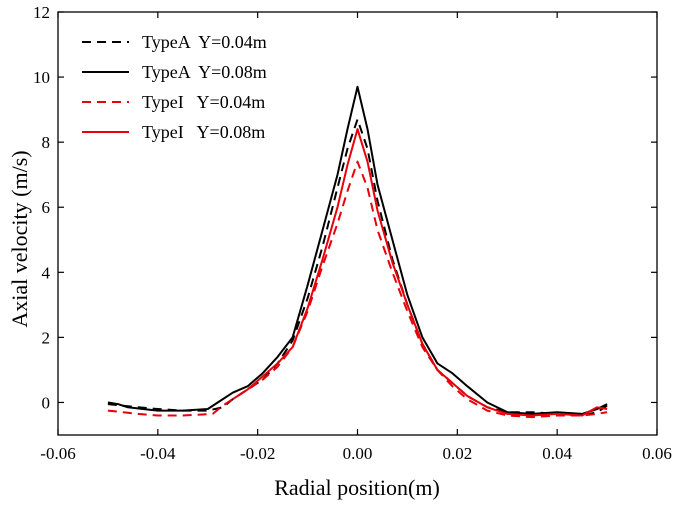  What do you see at coordinates (457, 453) in the screenshot?
I see `x-tick-label: 0.02` at bounding box center [457, 453].